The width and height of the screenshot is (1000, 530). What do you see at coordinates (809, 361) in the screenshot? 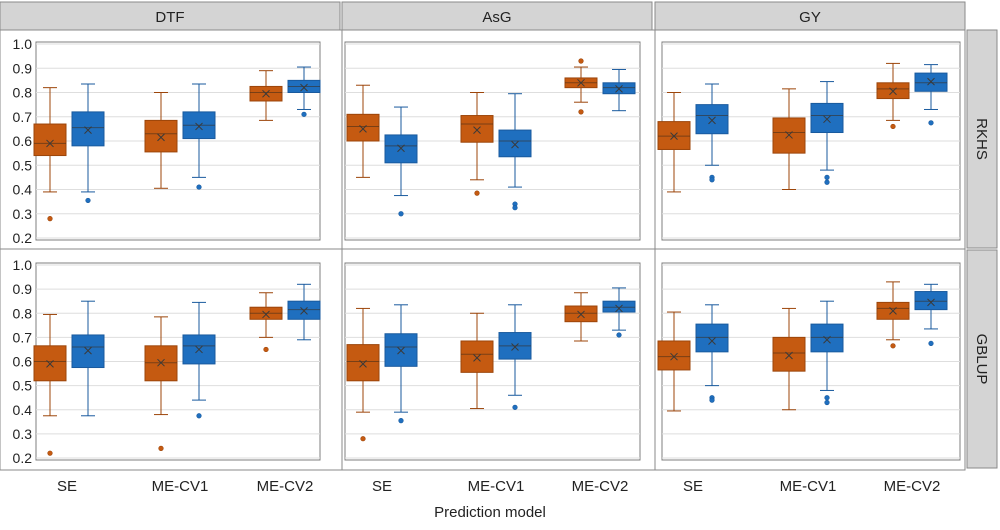
I see `panel-gblup-gy` at bounding box center [809, 361].